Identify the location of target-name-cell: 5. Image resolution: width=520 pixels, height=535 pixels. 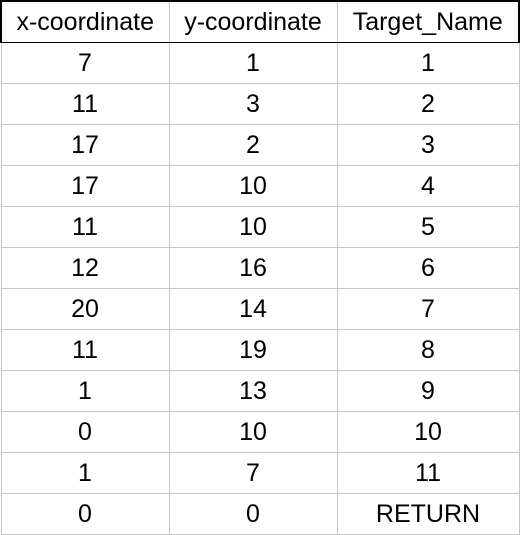
(428, 227).